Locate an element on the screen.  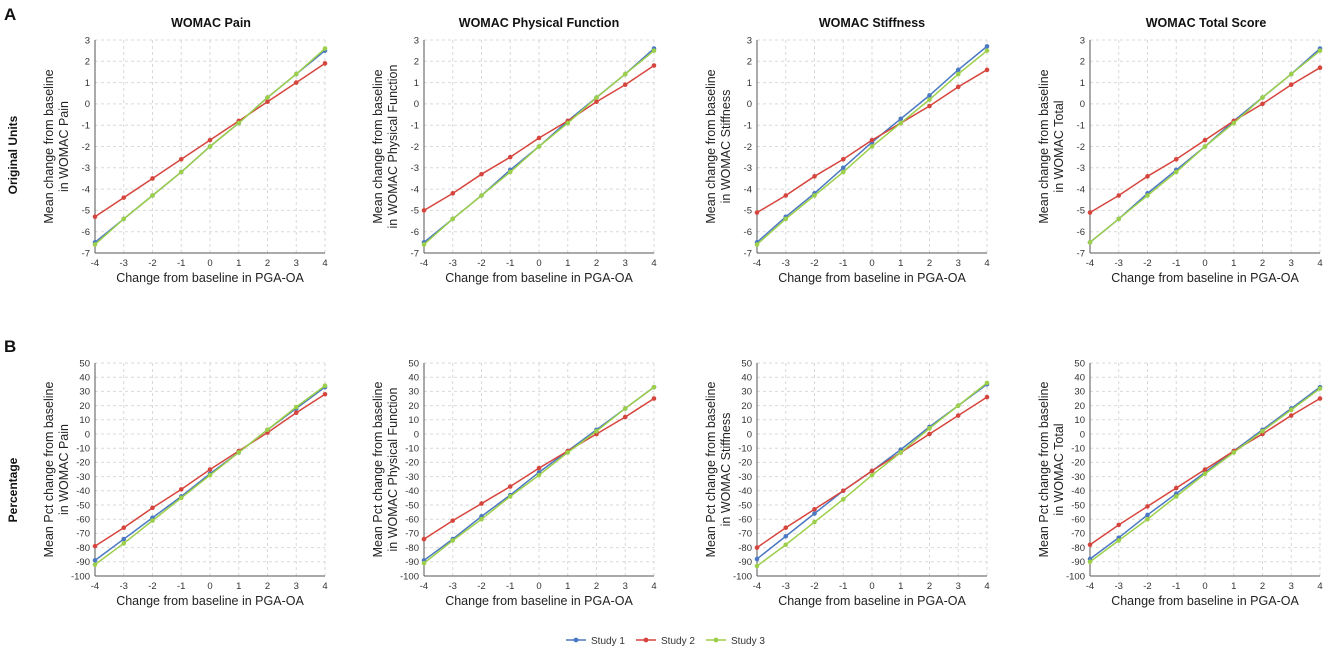
x-tick-label: 1 is located at coordinates (567, 263).